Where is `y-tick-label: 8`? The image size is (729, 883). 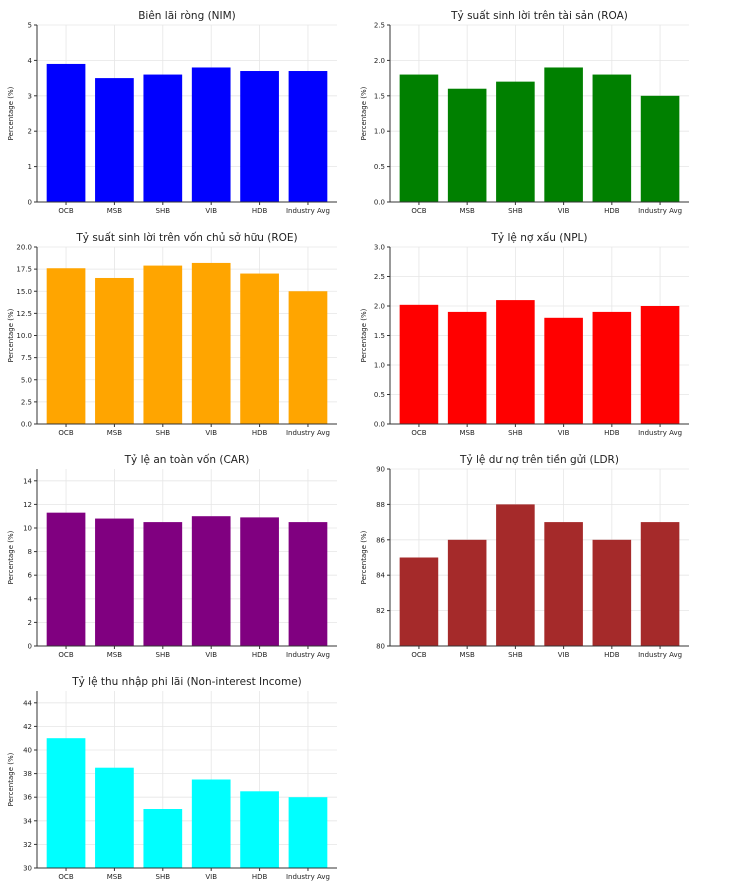
y-tick-label: 8 is located at coordinates (30, 552).